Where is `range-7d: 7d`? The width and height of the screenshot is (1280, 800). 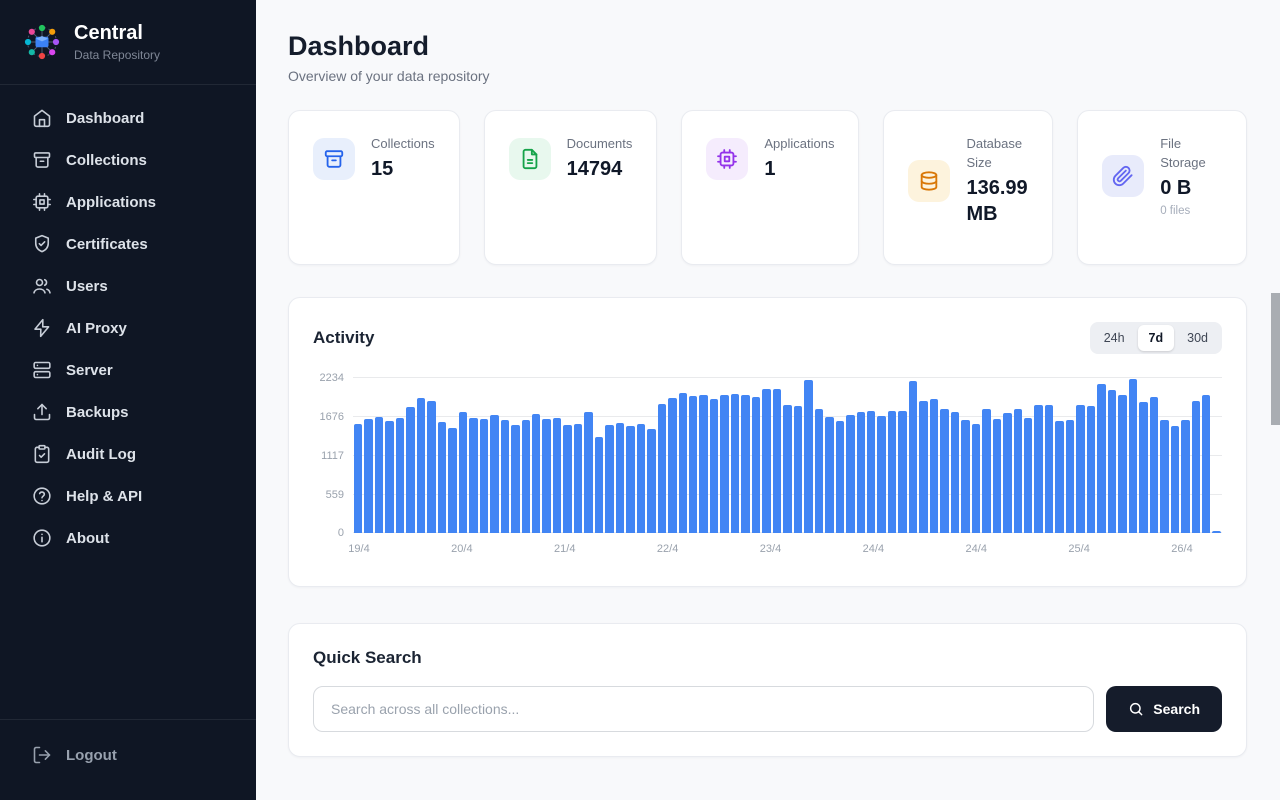 range-7d: 7d is located at coordinates (1156, 338).